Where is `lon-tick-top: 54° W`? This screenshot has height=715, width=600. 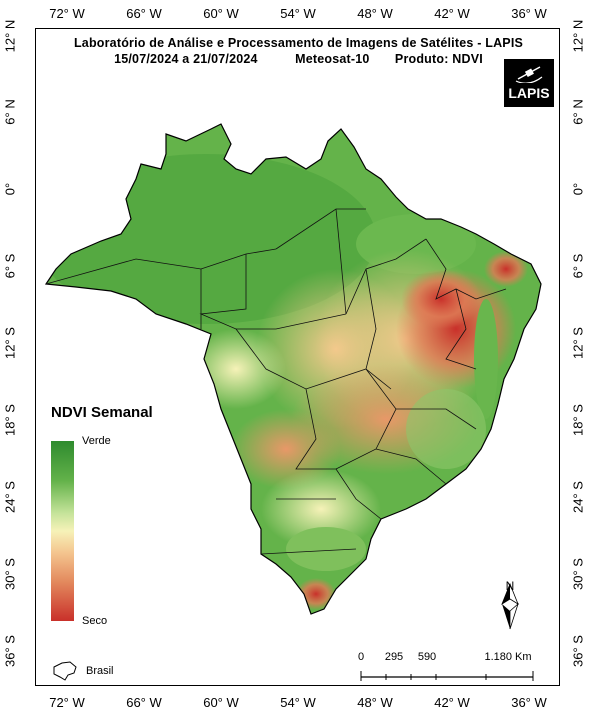
lon-tick-top: 54° W is located at coordinates (298, 13).